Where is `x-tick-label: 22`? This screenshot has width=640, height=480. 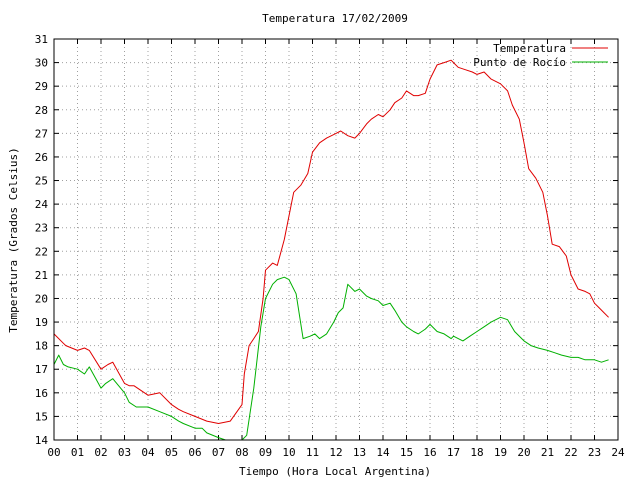
x-tick-label: 22 is located at coordinates (570, 452).